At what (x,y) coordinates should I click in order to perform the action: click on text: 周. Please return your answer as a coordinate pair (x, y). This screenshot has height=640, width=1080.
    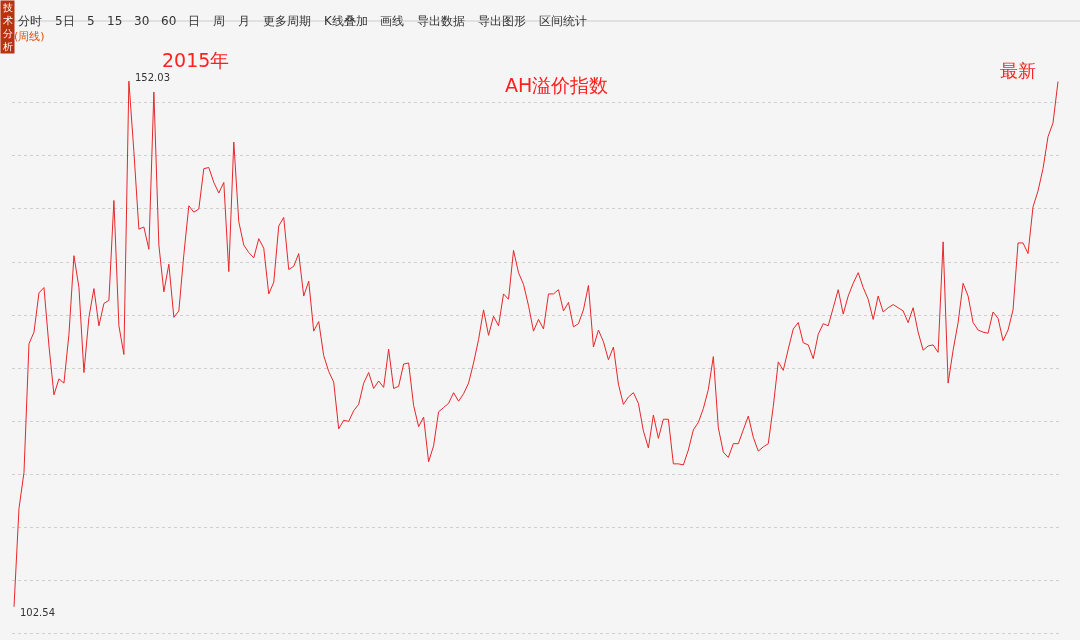
    Looking at the image, I should click on (219, 21).